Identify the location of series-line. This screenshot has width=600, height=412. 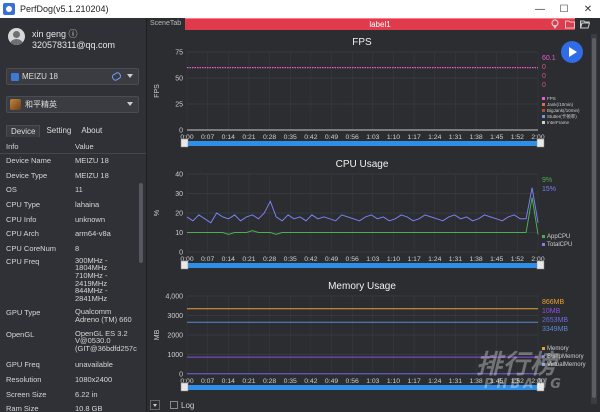
(362, 205).